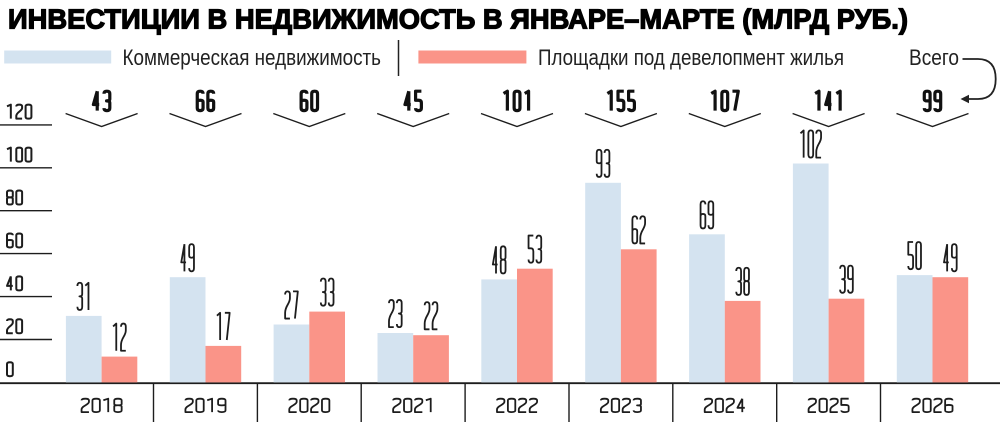  I want to click on svg-text: Площадки под девелопмент жилья, so click(691, 57).